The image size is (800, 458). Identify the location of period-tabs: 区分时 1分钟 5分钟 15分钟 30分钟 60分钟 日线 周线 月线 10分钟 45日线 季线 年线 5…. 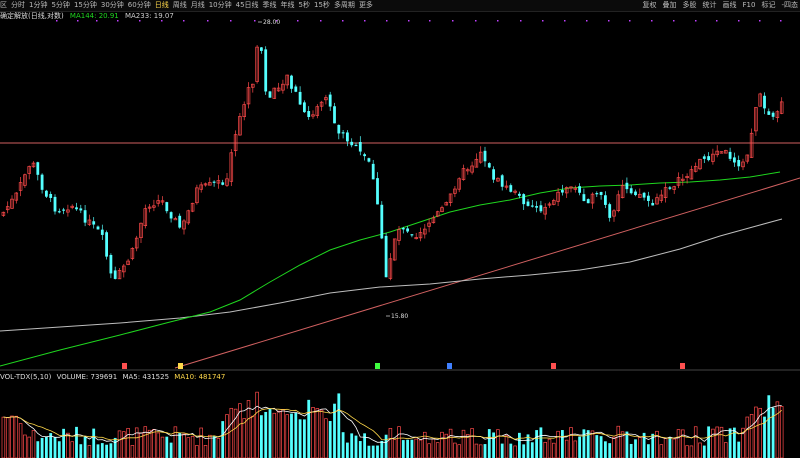
(188, 5).